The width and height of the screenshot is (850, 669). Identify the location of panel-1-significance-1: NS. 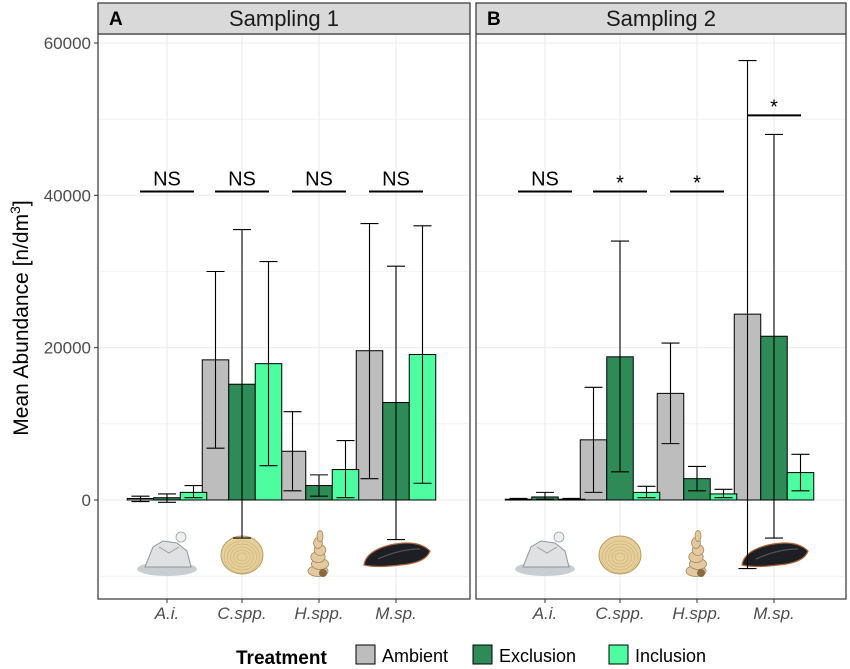
(167, 181).